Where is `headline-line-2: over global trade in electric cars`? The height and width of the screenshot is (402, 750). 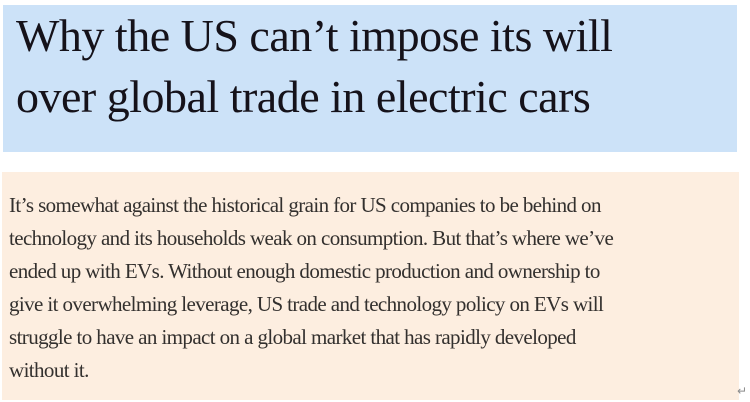
headline-line-2: over global trade in electric cars is located at coordinates (303, 96).